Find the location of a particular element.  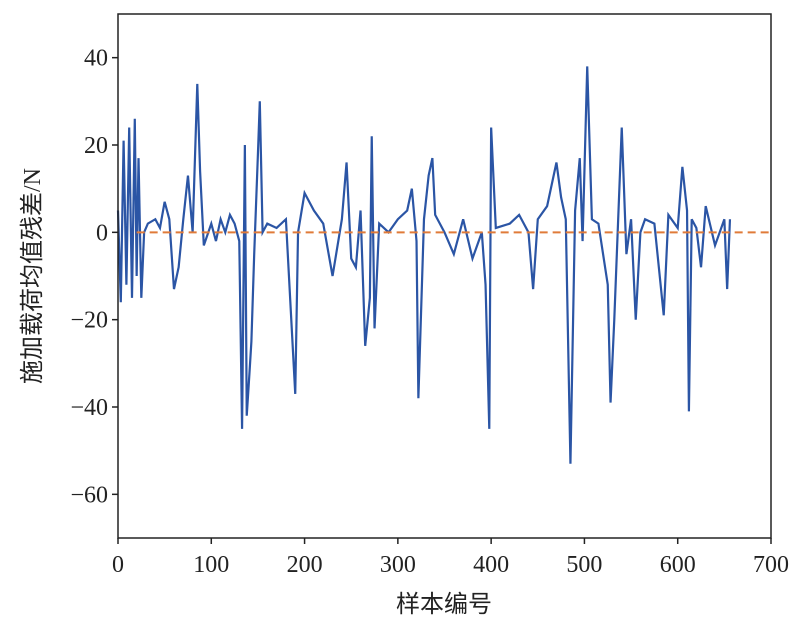

x-tick-label: 0 is located at coordinates (118, 565).